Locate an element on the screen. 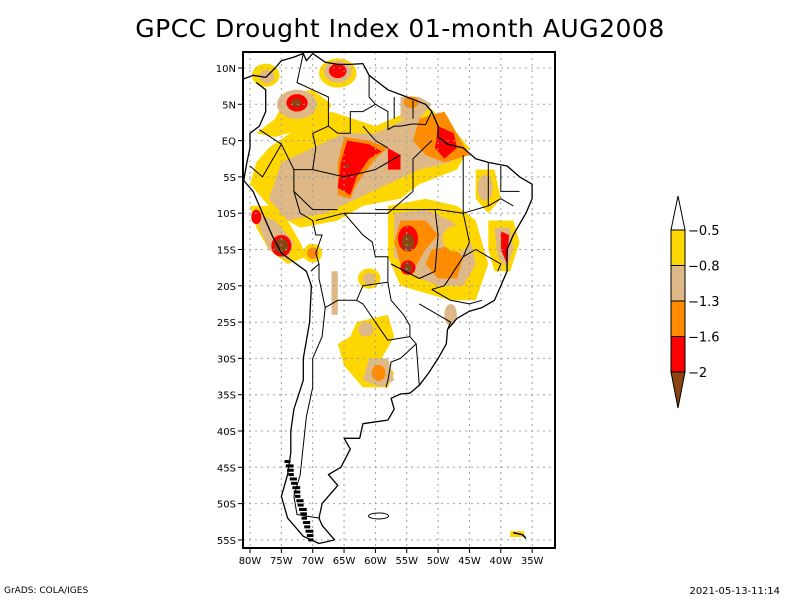  colorbar-level-label: −1.6 is located at coordinates (704, 338).